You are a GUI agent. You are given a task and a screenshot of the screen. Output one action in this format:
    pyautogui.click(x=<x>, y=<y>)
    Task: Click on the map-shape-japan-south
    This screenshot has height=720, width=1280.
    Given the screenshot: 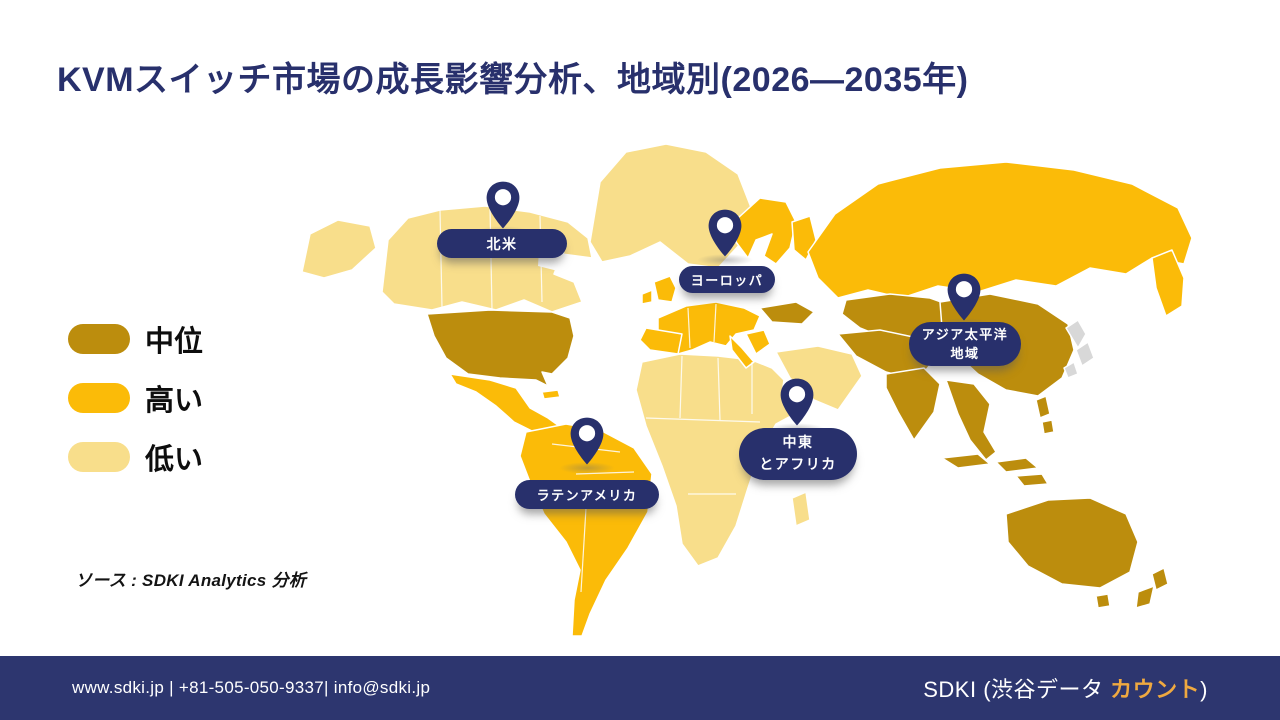 What is the action you would take?
    pyautogui.click(x=1071, y=370)
    